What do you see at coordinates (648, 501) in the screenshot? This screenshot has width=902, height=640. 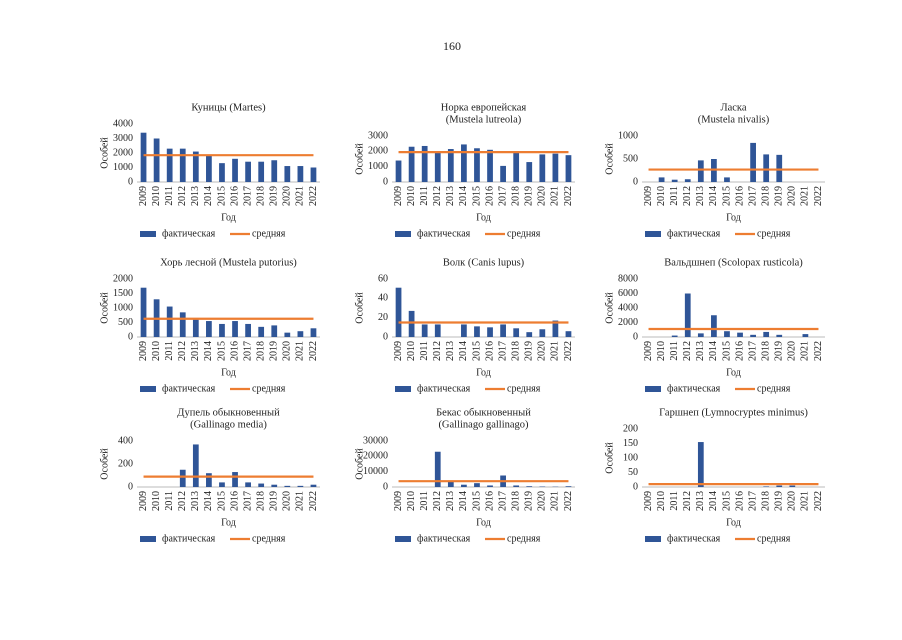 I see `x-tick-label: 2009` at bounding box center [648, 501].